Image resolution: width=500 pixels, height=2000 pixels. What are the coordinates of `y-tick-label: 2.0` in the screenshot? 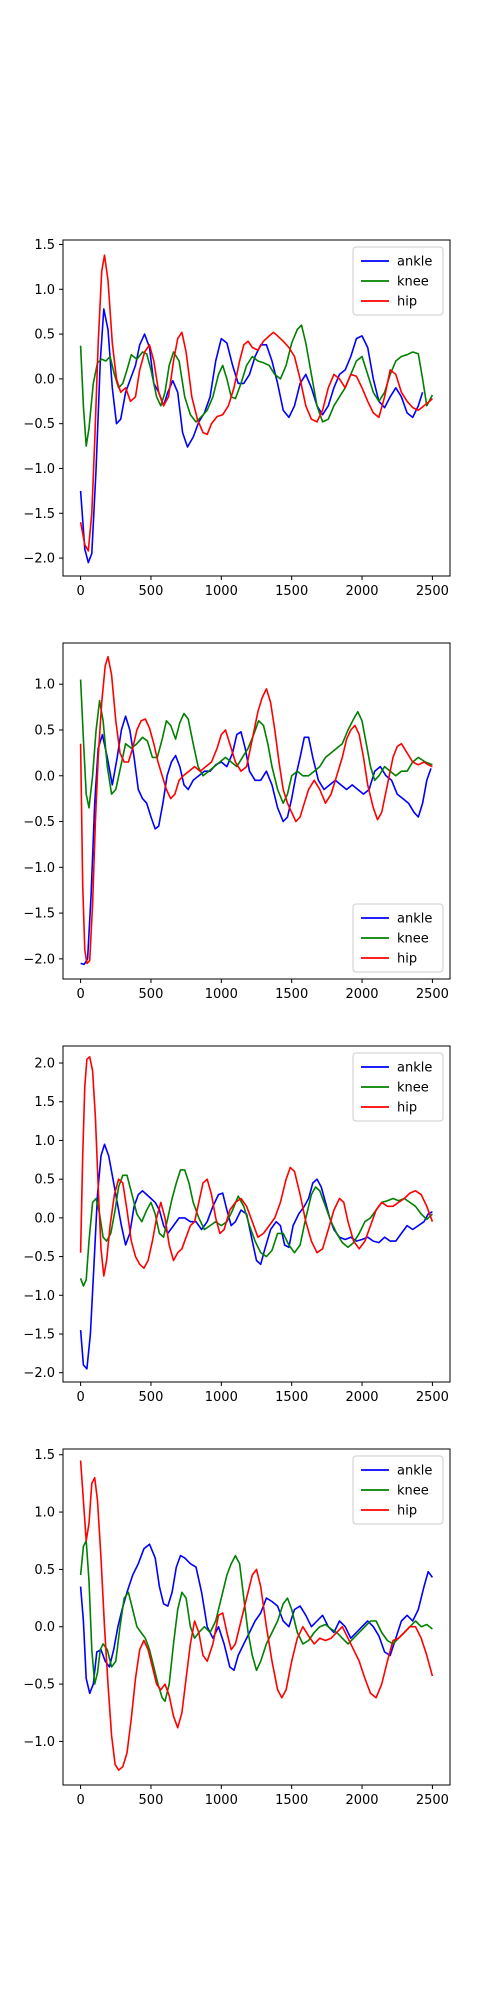 It's located at (44, 1064).